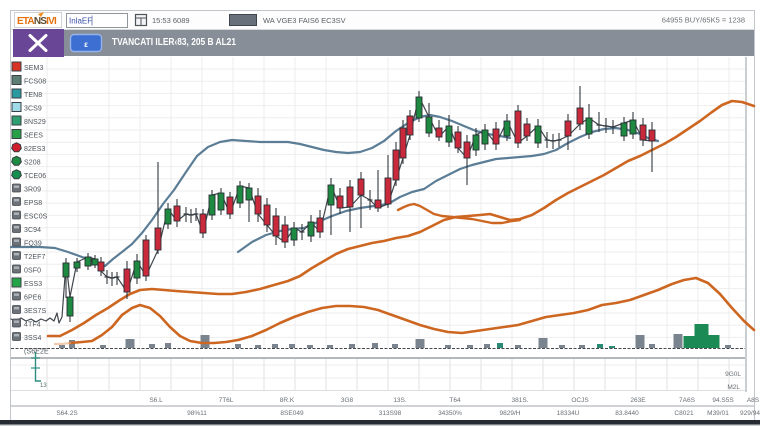 Image resolution: width=760 pixels, height=426 pixels. I want to click on svg-text: ETANSIVI, so click(37, 21).